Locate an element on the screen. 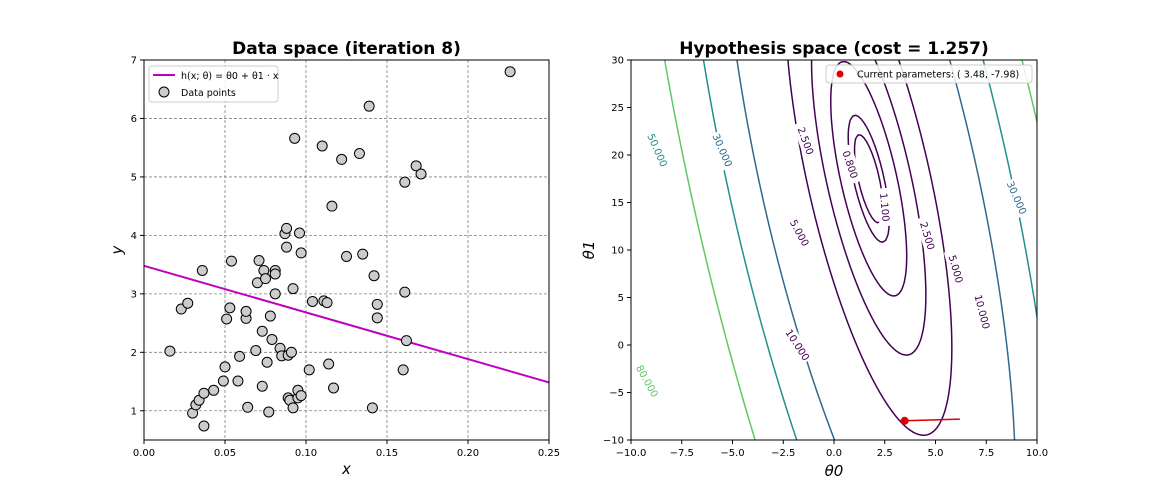  left-x-tick-label: 0.25 is located at coordinates (549, 453).